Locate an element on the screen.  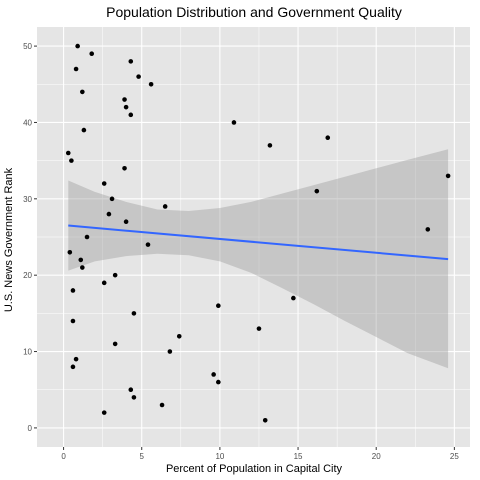
y-axis-ticks: 0 10 20 30 40 50 is located at coordinates (30, 237).